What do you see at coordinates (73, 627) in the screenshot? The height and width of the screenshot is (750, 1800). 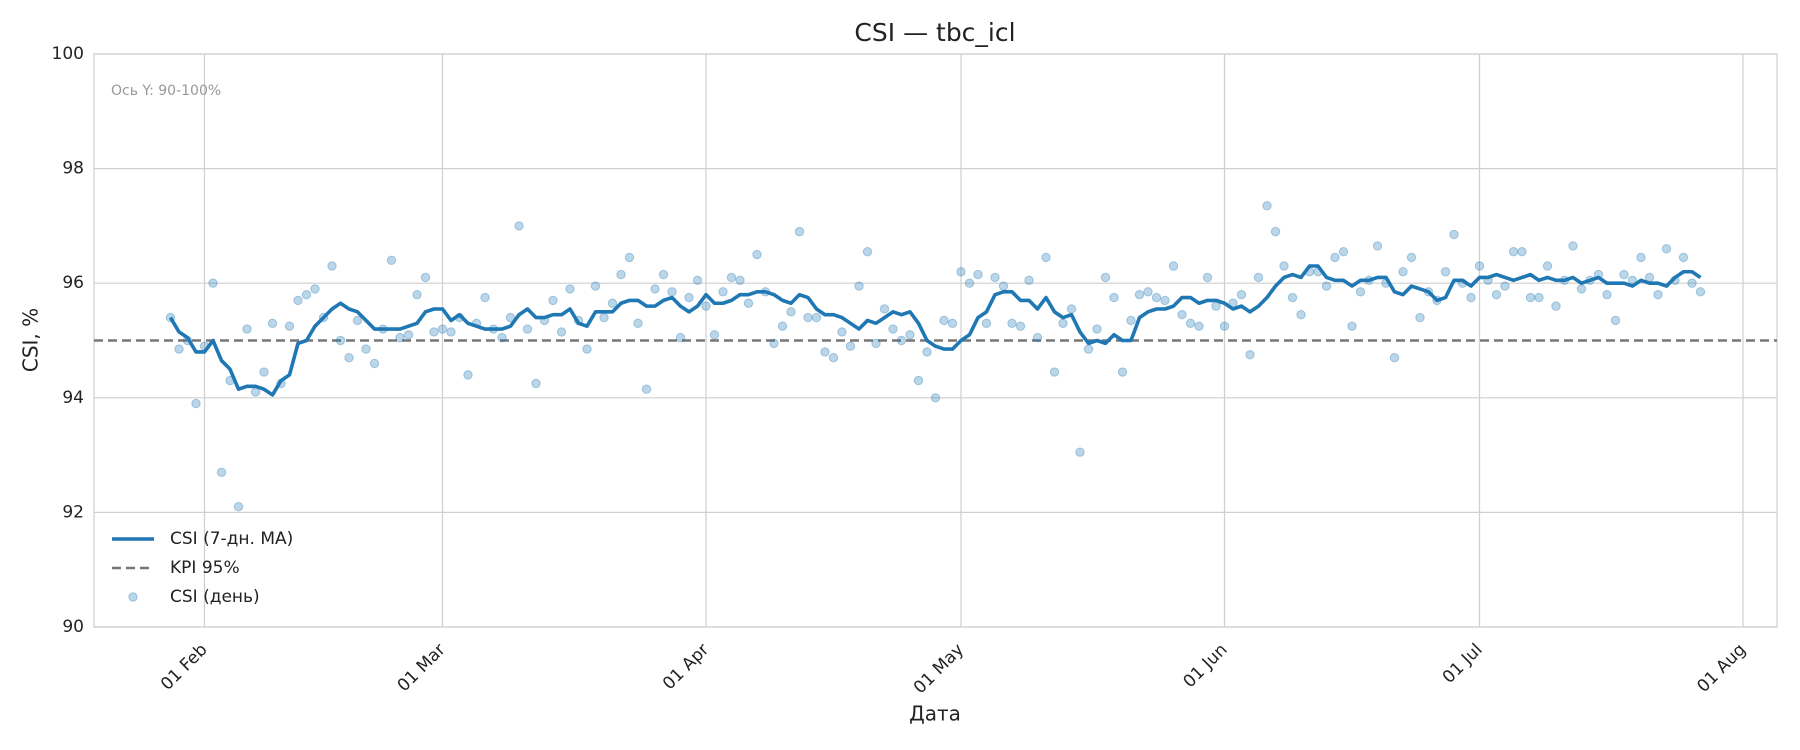 I see `y-tick-label: 90` at bounding box center [73, 627].